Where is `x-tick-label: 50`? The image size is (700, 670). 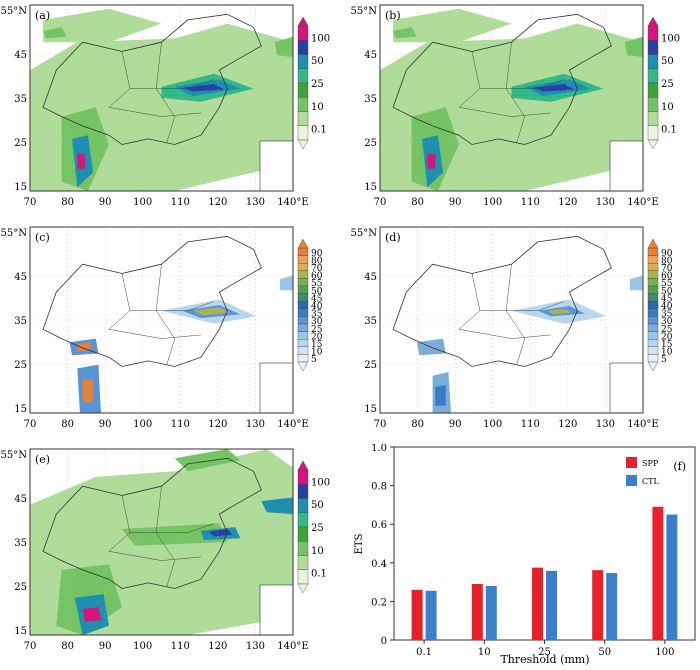
x-tick-label: 50 is located at coordinates (604, 652).